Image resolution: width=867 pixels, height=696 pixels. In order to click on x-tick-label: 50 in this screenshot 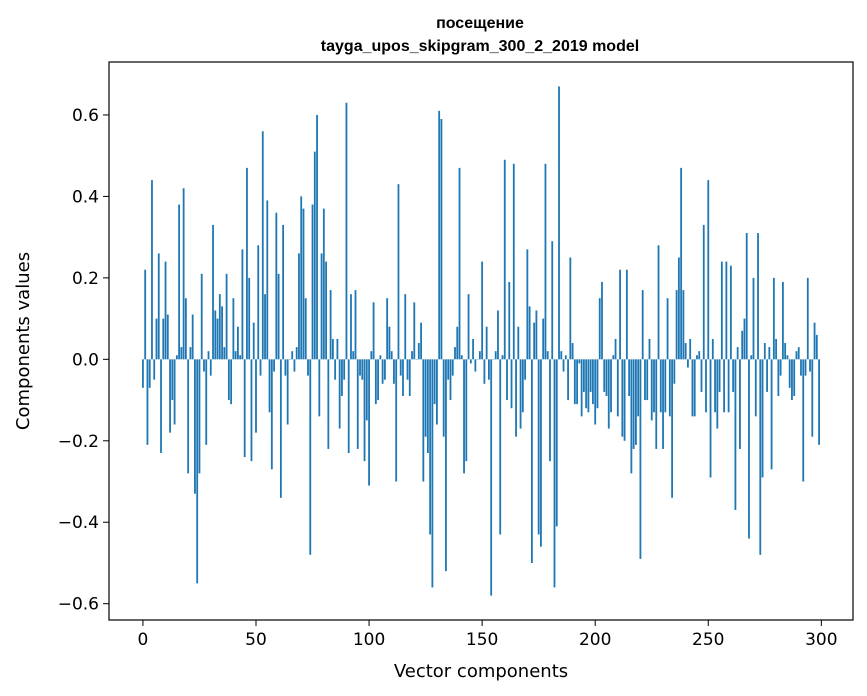, I will do `click(256, 640)`.